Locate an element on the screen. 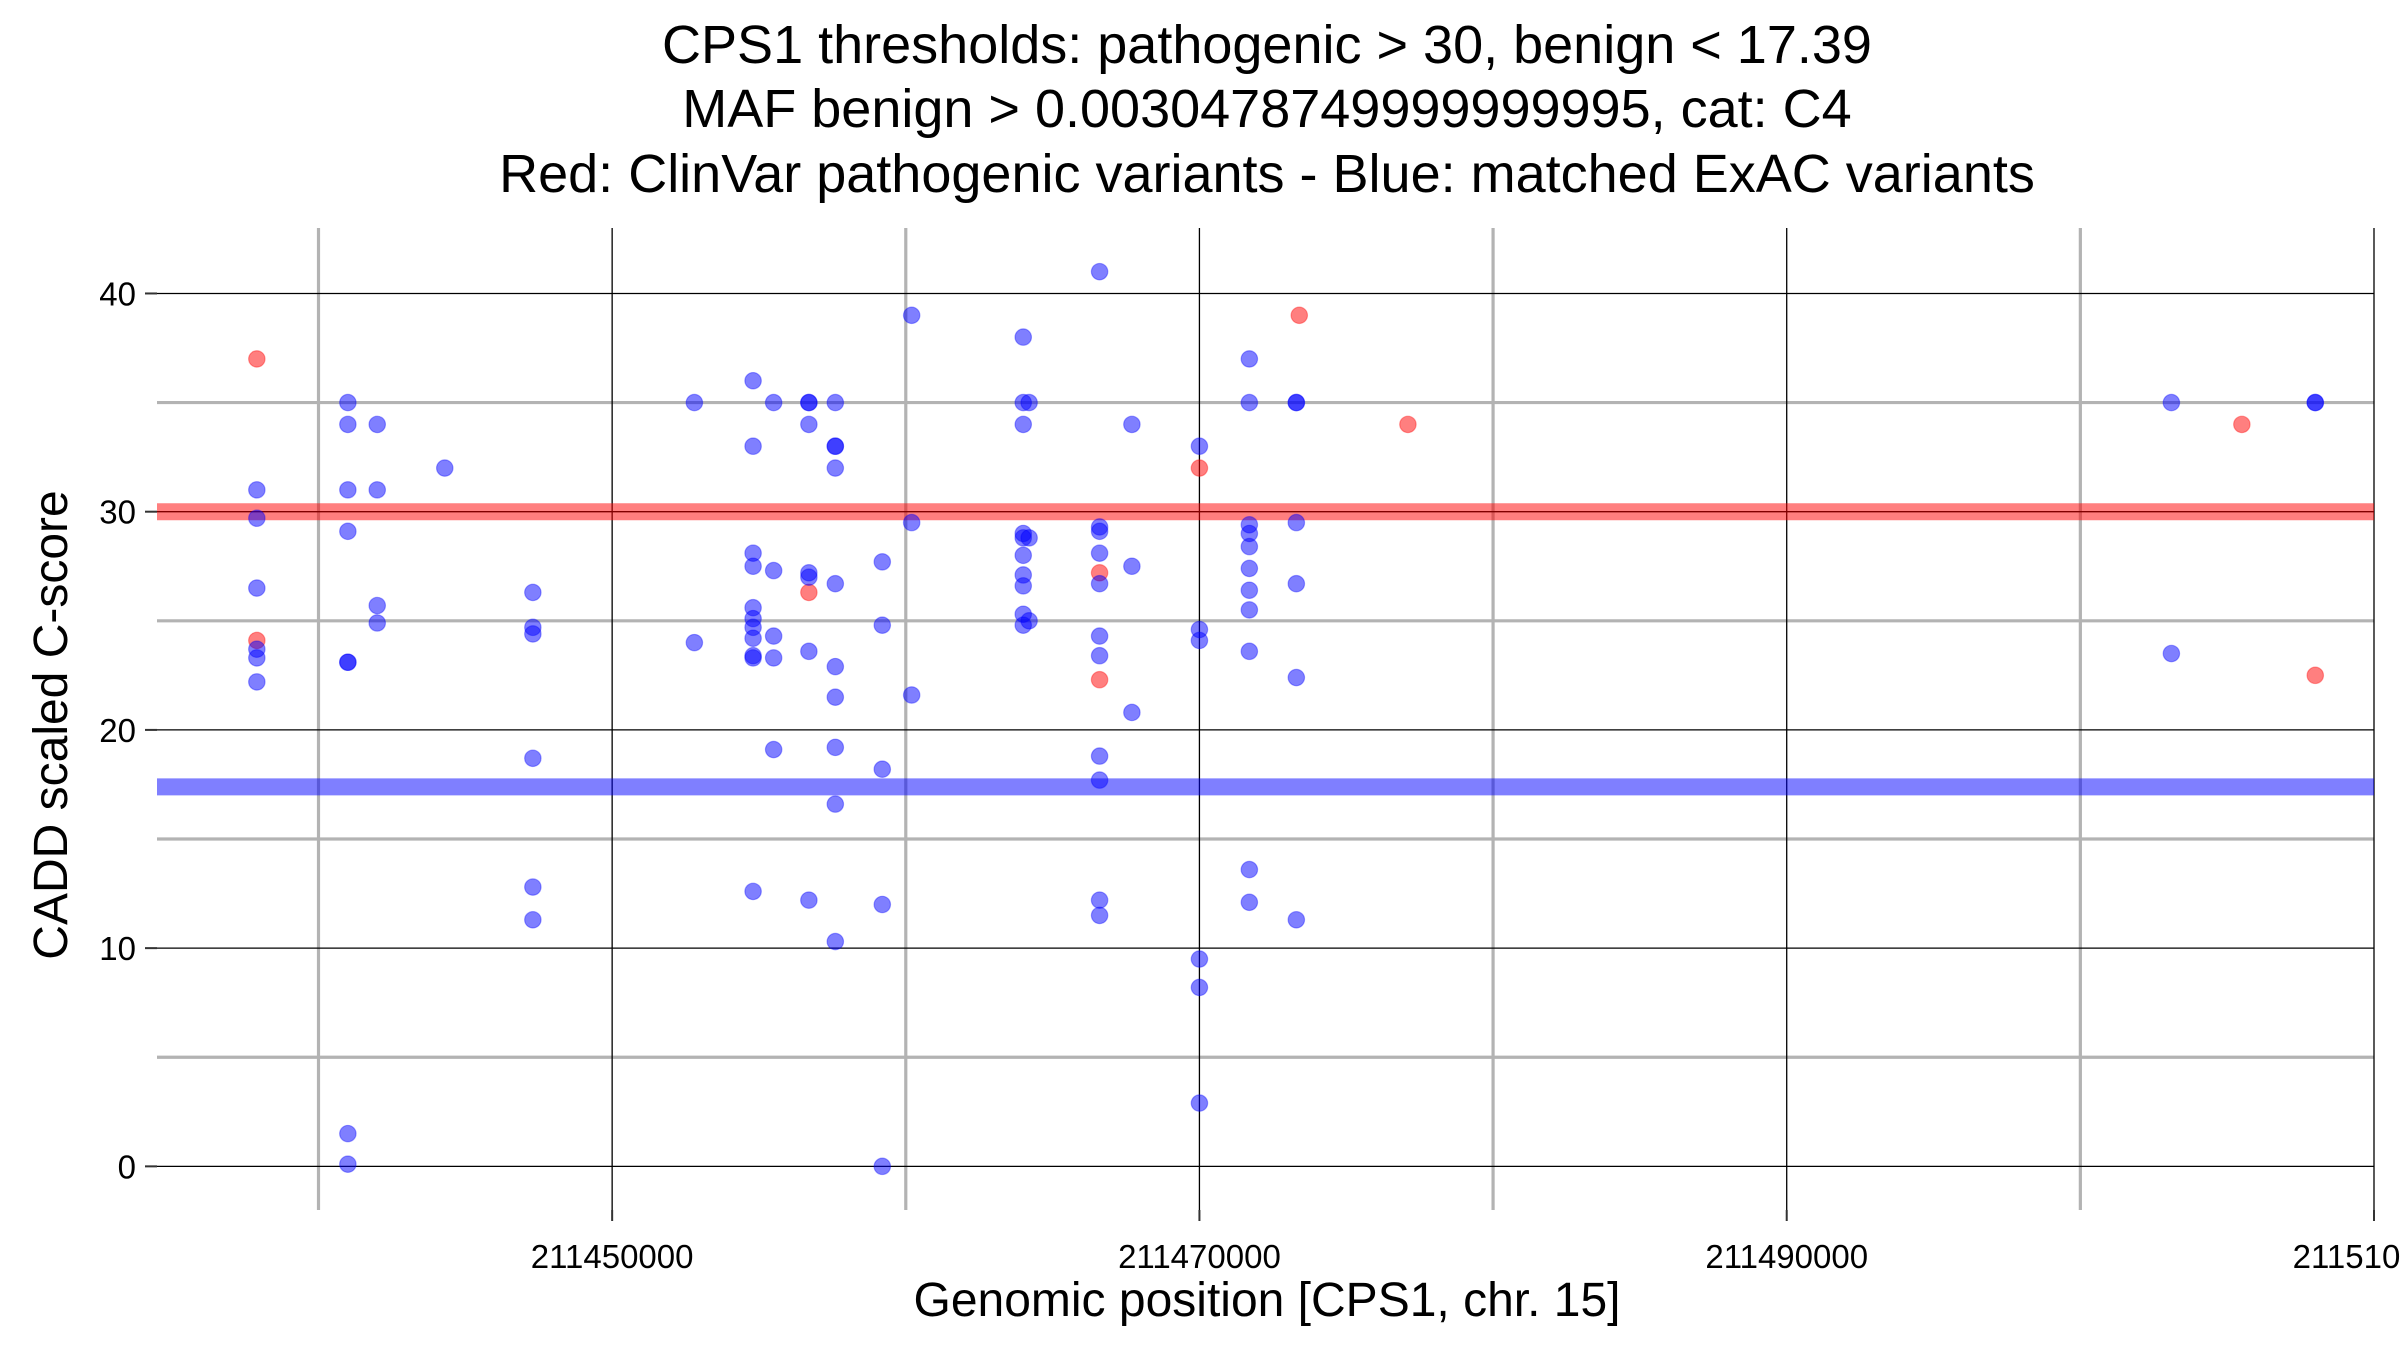 The height and width of the screenshot is (1350, 2400). y-tick-label: 30 is located at coordinates (117, 512).